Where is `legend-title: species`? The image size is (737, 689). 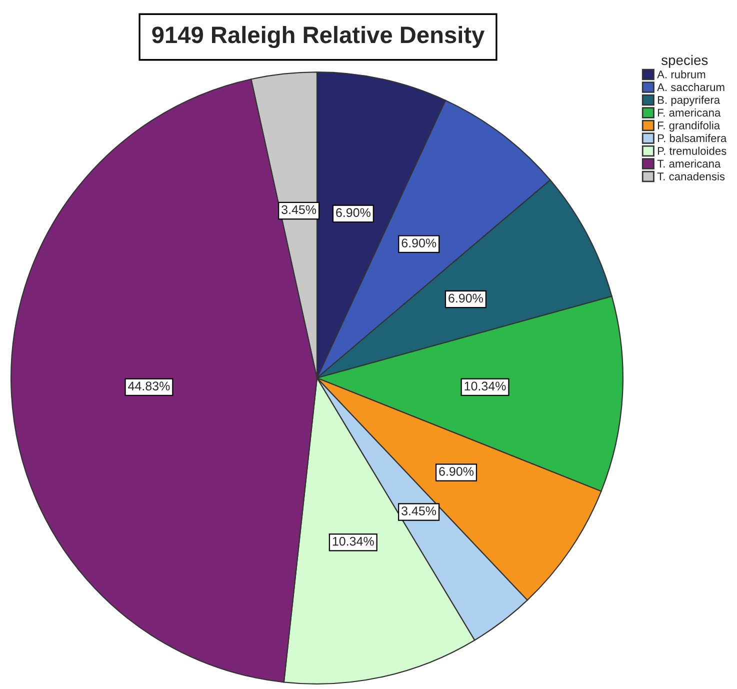
legend-title: species is located at coordinates (684, 61).